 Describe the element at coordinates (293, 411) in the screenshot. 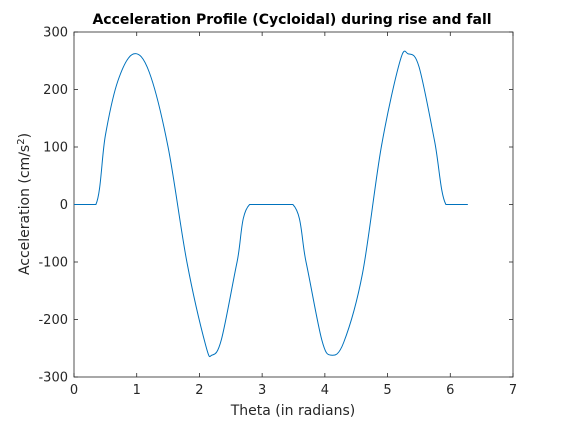

I see `x-axis-label: Theta (in radians)` at that location.